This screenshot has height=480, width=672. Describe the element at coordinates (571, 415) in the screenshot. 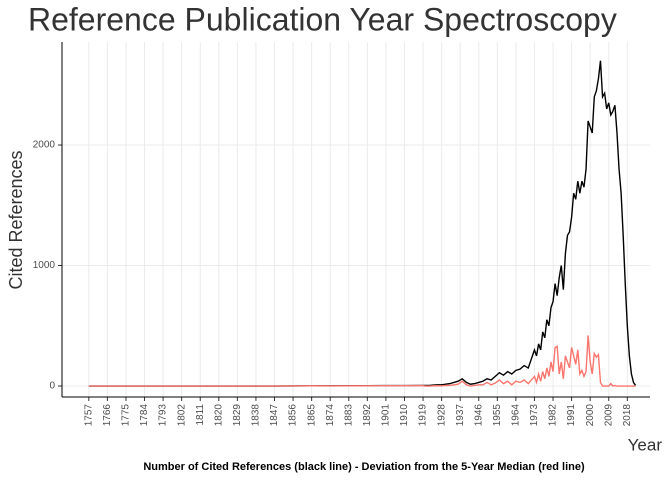

I see `x-tick-label: 1991` at that location.